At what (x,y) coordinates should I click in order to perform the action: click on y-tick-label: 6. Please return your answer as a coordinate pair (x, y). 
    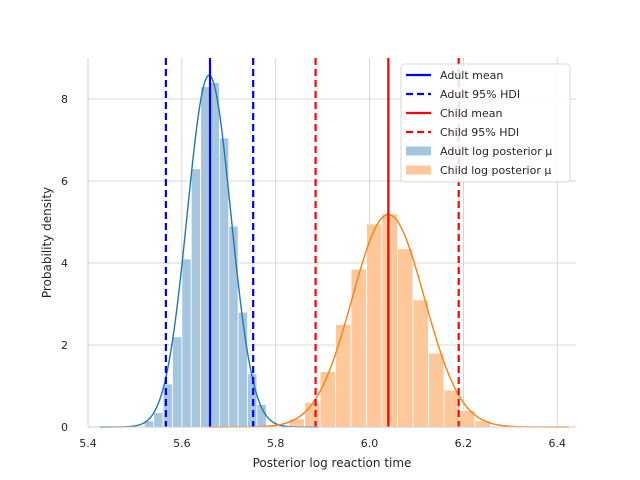
    Looking at the image, I should click on (64, 181).